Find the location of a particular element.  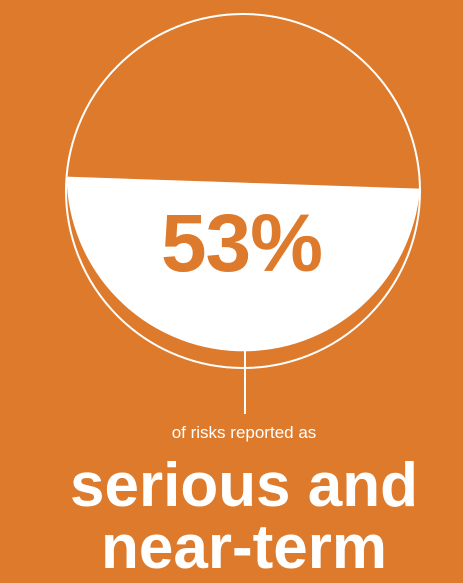

caption-headline-line1: serious and is located at coordinates (244, 485).